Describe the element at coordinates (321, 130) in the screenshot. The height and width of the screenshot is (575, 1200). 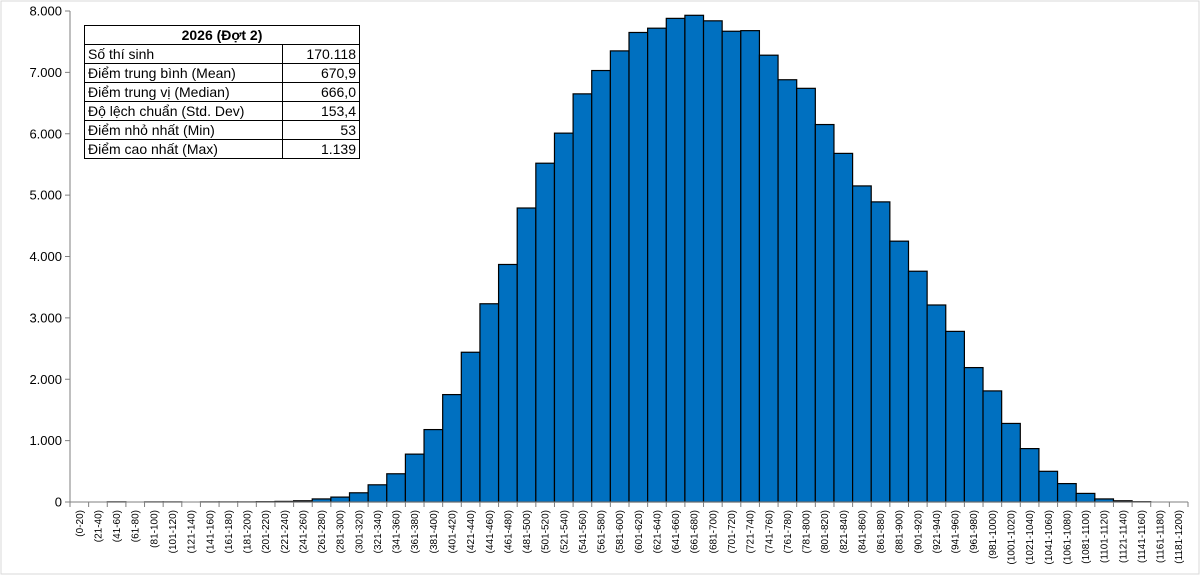
I see `statistics-value: 53` at that location.